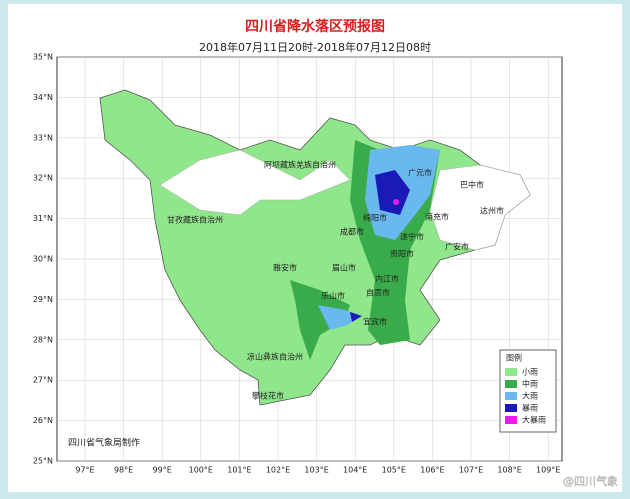 This screenshot has width=630, height=499. Describe the element at coordinates (514, 358) in the screenshot. I see `legend-title: 图例` at that location.